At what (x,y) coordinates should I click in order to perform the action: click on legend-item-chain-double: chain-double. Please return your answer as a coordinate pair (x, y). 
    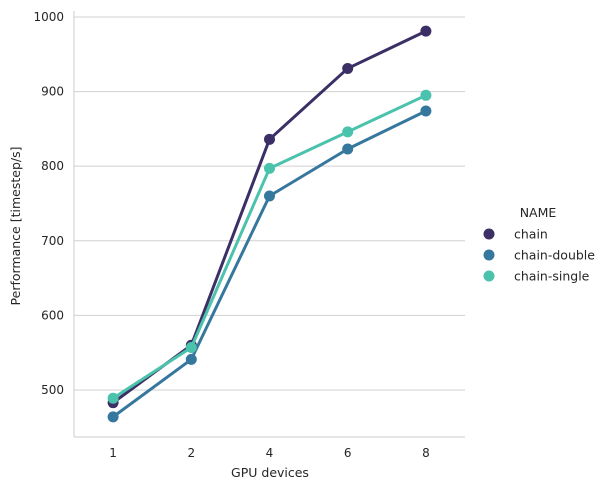
    Looking at the image, I should click on (539, 255).